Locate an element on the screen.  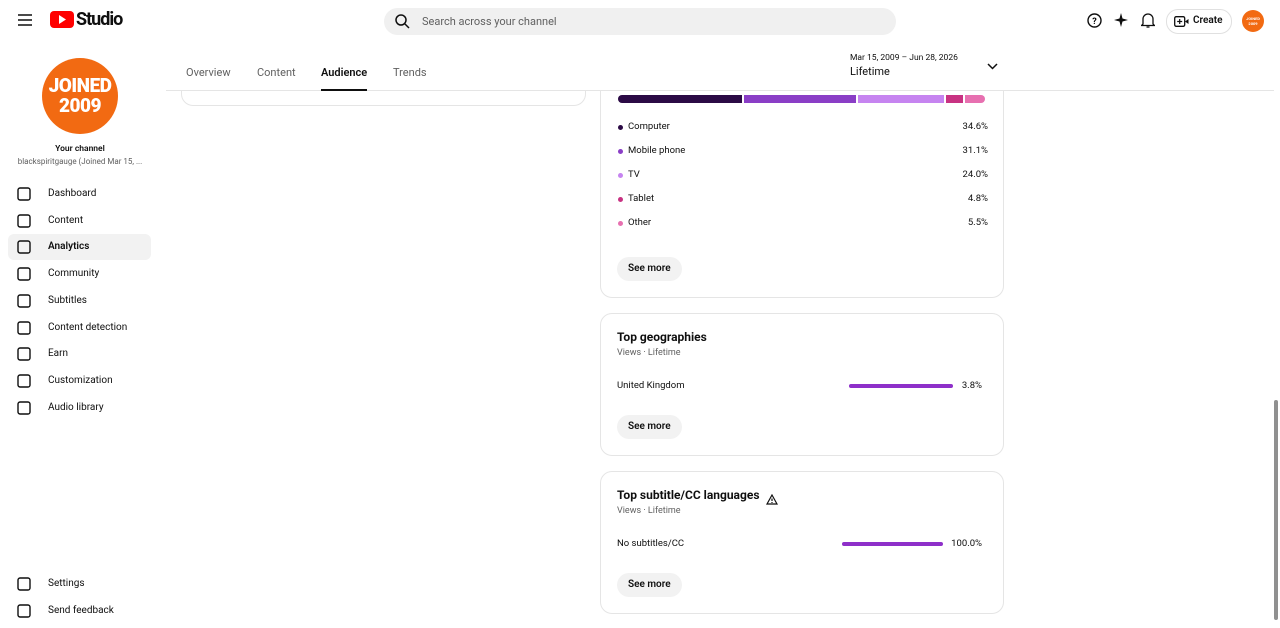
nav-label: Settings is located at coordinates (66, 583).